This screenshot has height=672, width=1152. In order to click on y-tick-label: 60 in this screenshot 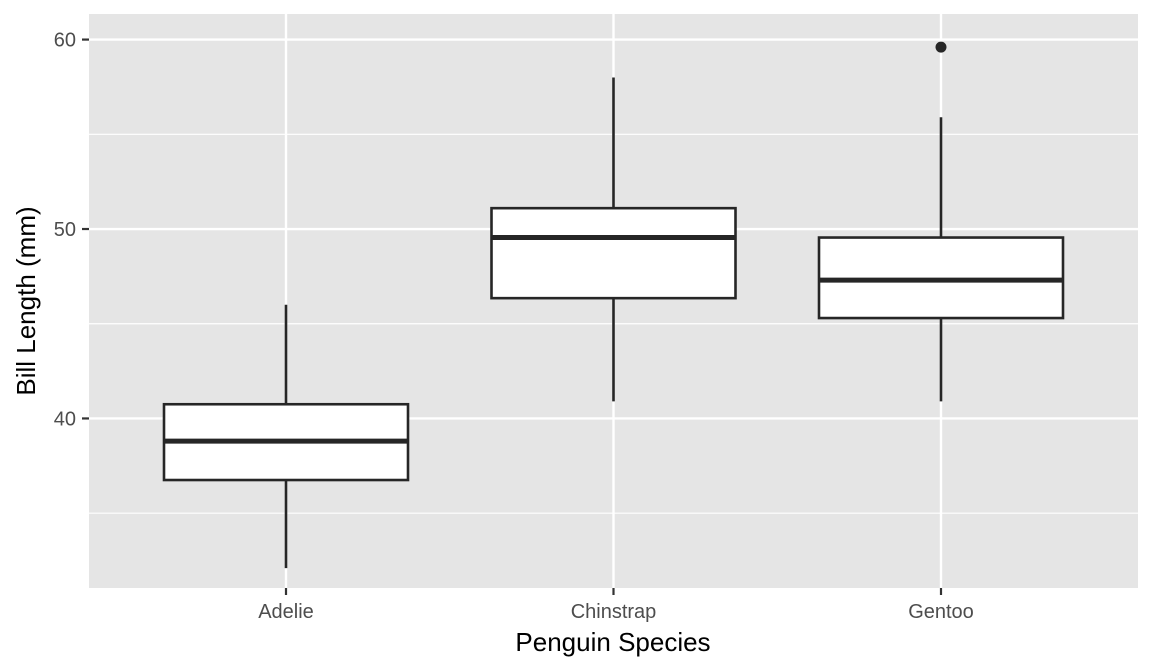, I will do `click(65, 41)`.